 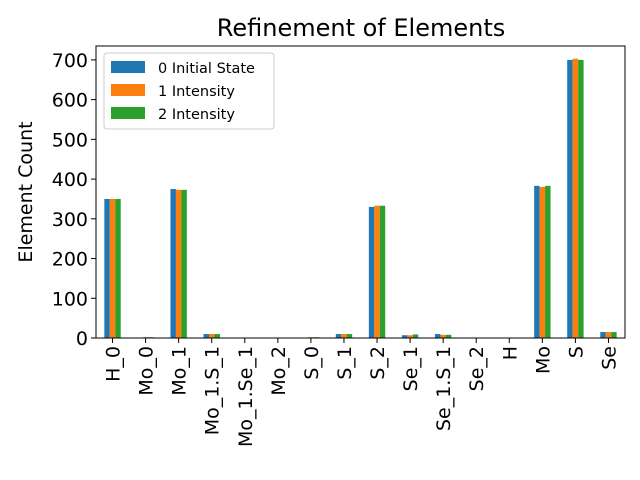 What do you see at coordinates (217, 336) in the screenshot?
I see `bar-Mo_1.S_1-series-2` at bounding box center [217, 336].